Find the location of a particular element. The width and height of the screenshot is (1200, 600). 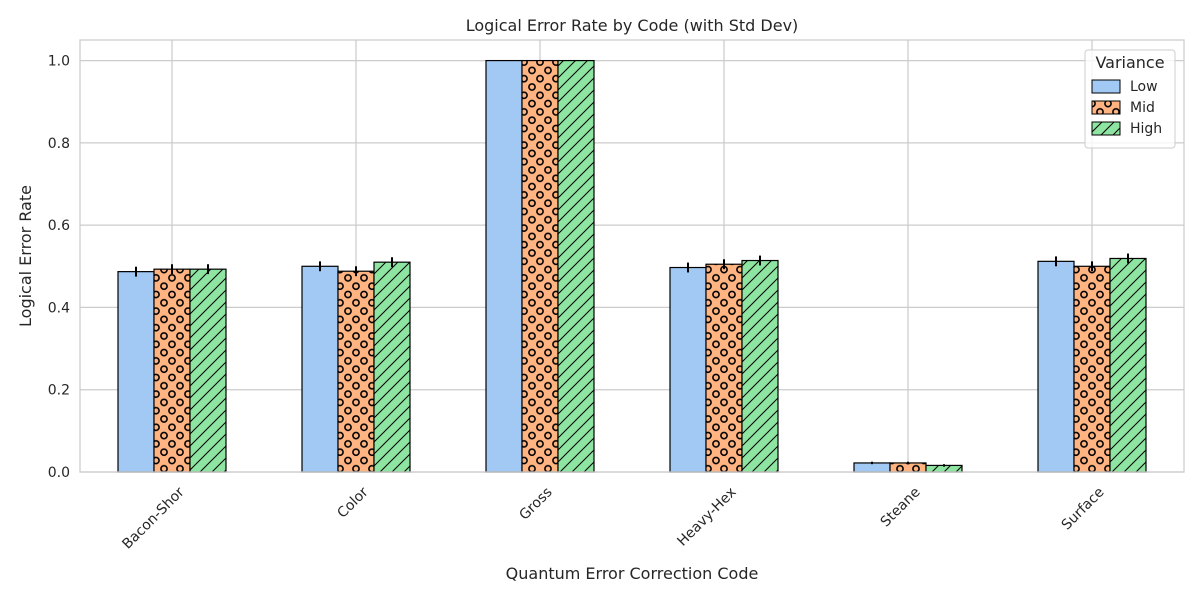

legend-swatch-hatch-mid is located at coordinates (1106, 107).